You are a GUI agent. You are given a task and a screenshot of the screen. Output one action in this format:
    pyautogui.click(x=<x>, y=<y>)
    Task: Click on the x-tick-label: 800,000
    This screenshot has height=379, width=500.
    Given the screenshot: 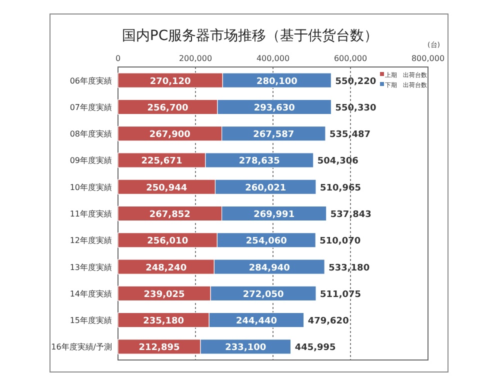 What is the action you would take?
    pyautogui.click(x=428, y=58)
    